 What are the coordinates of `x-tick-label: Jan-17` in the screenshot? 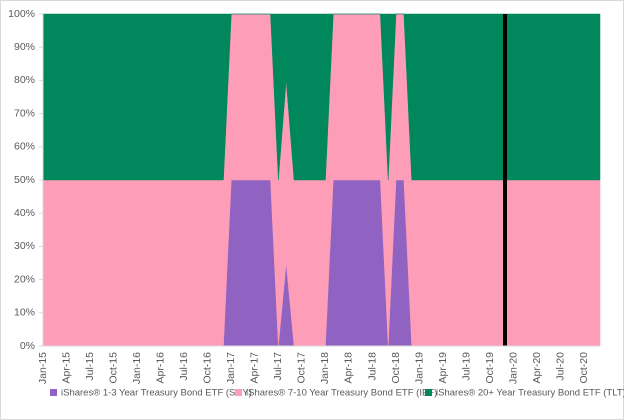 It's located at (231, 368).